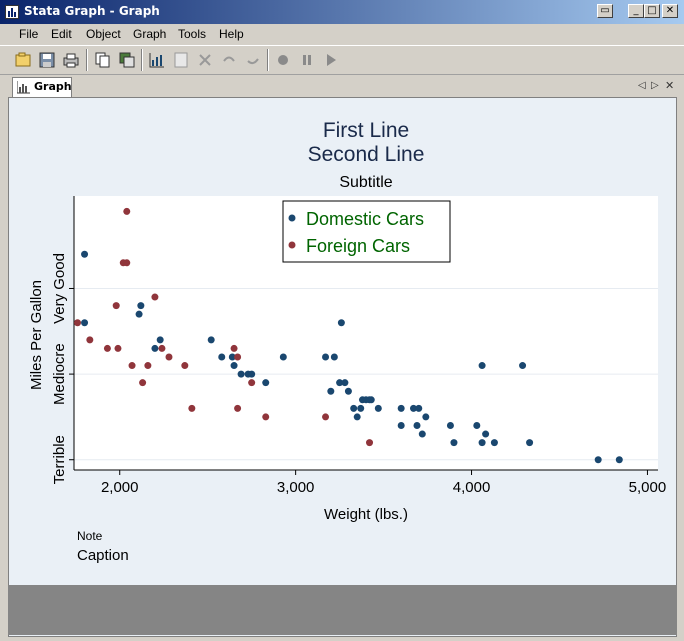  Describe the element at coordinates (636, 11) in the screenshot. I see `minimize-button: _` at that location.